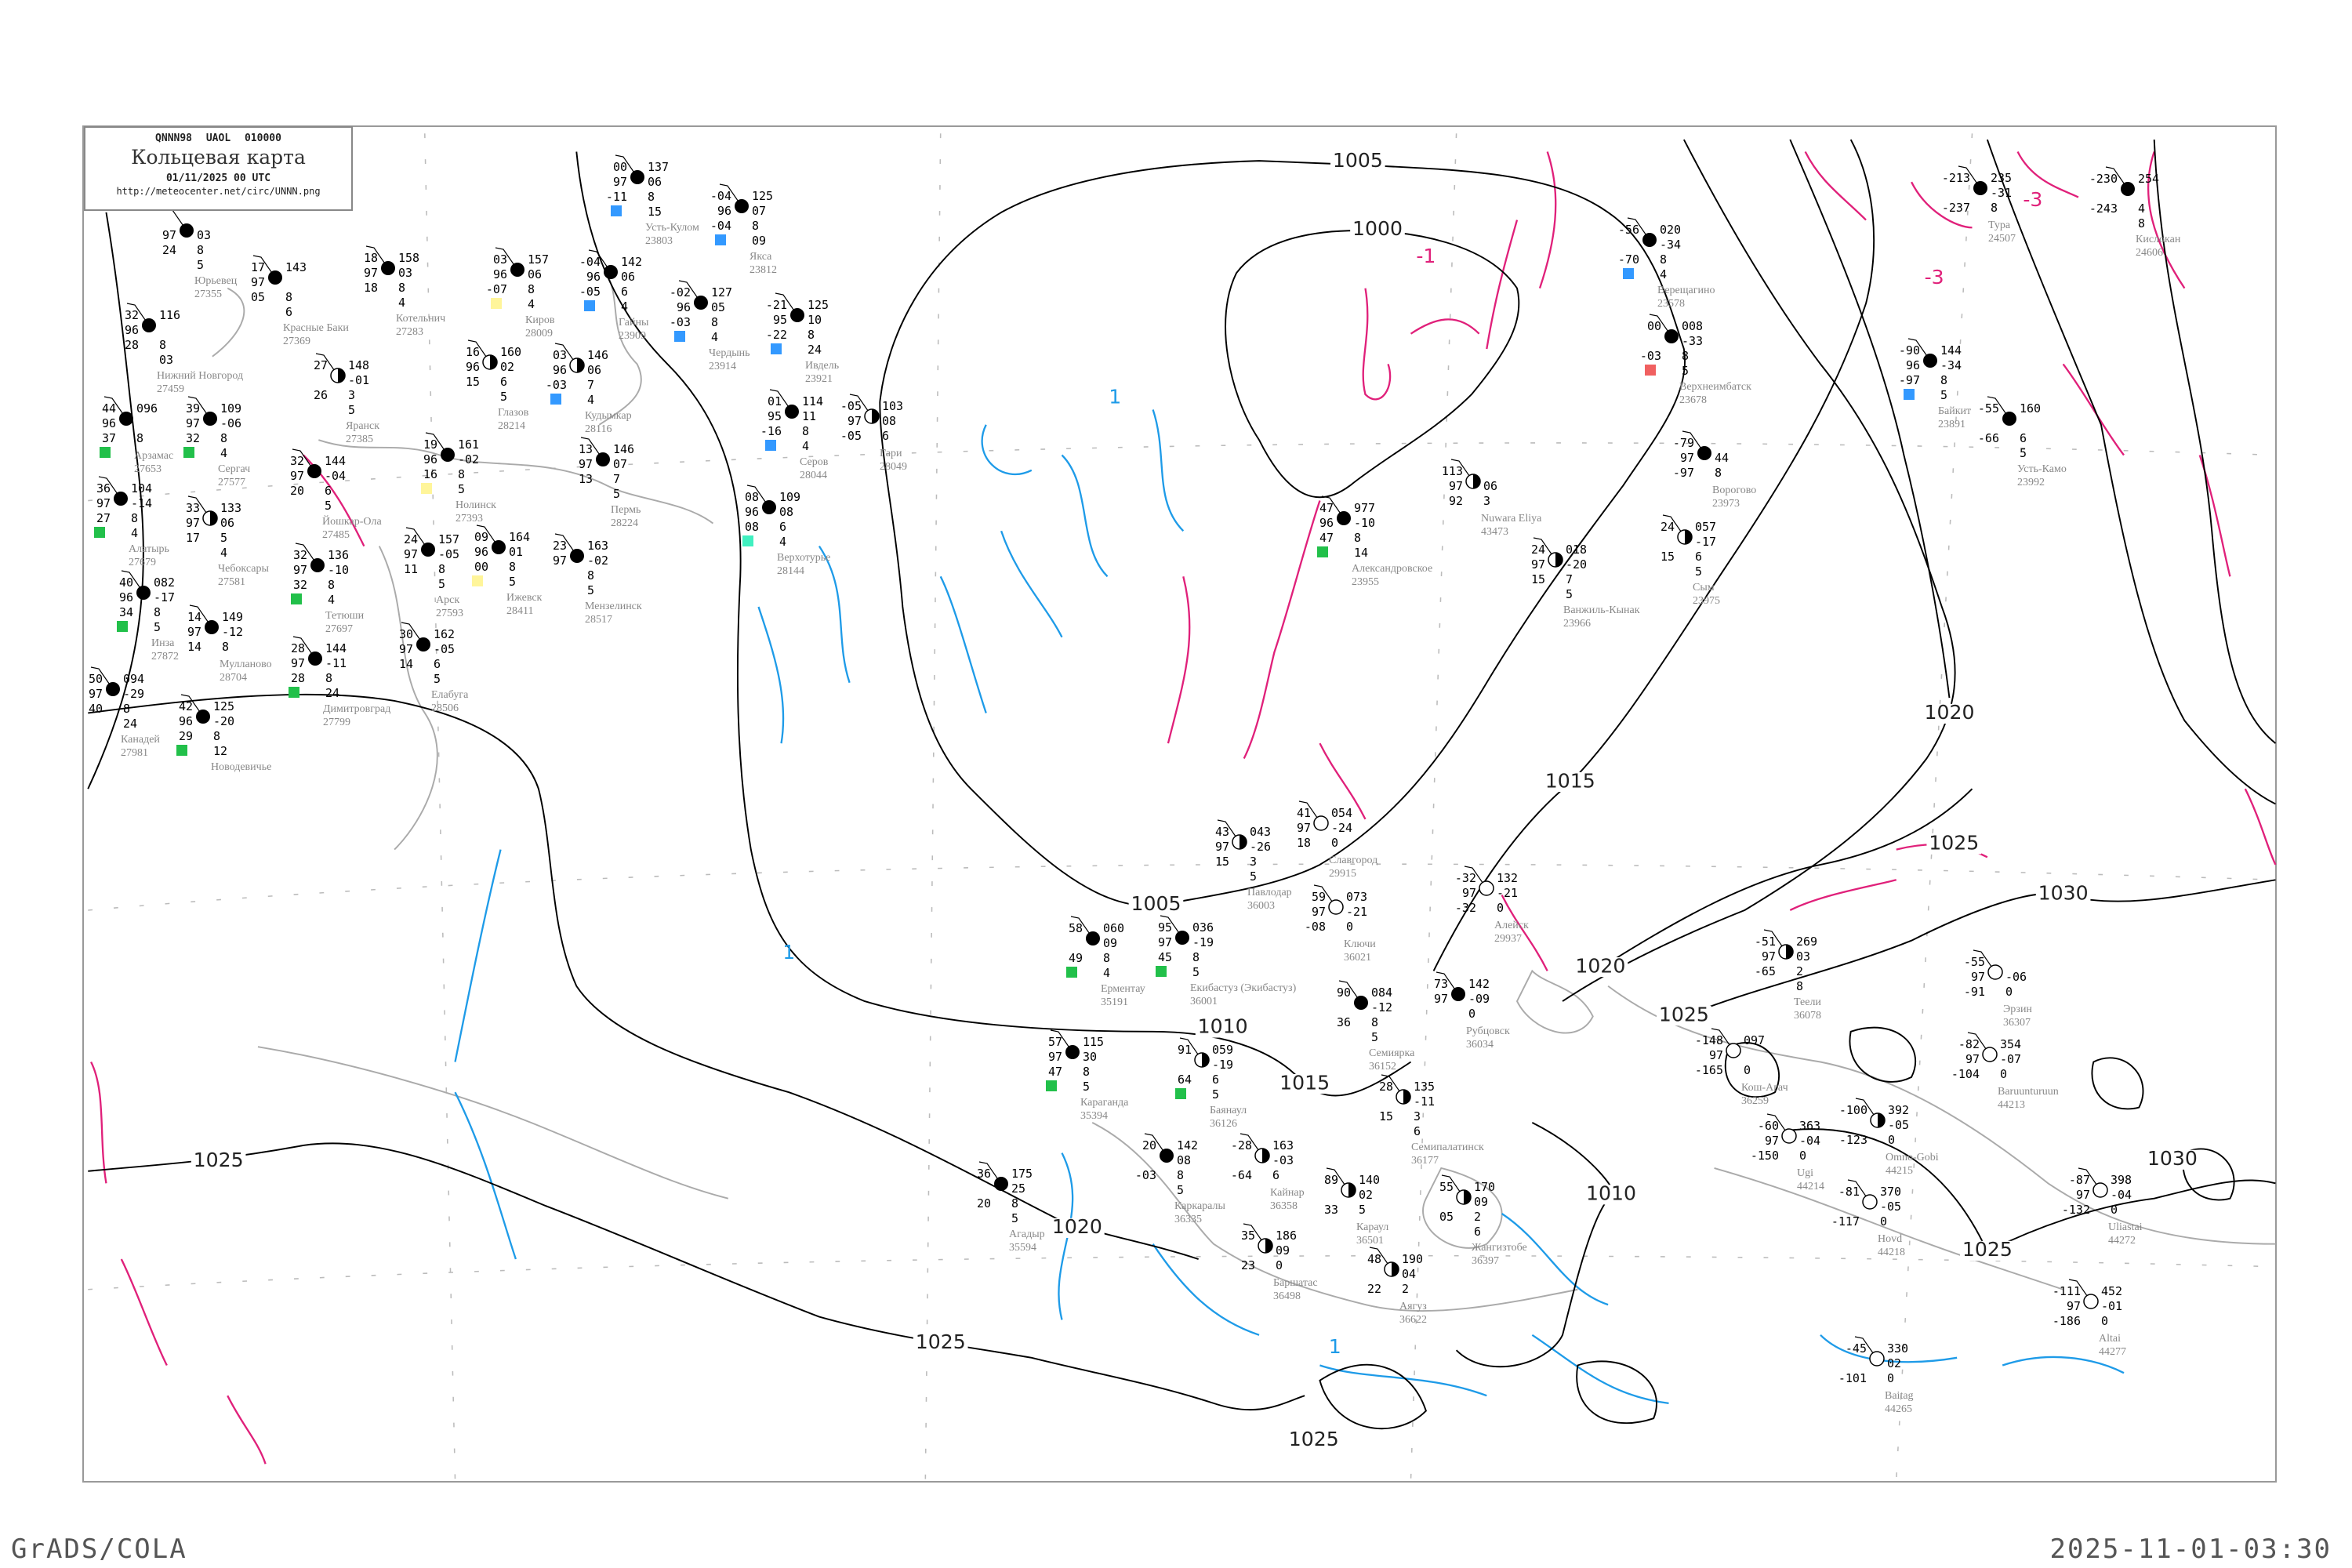 The height and width of the screenshot is (1568, 2352). What do you see at coordinates (223, 706) in the screenshot?
I see `station-pressure: 125` at bounding box center [223, 706].